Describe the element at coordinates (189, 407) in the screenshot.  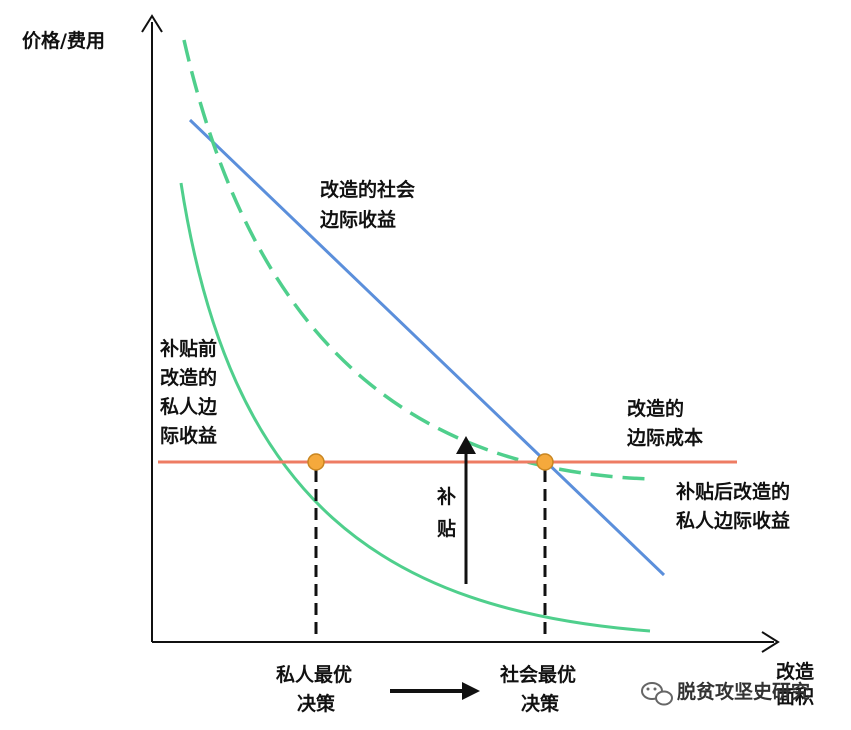
I see `private-mb-before-label-line-3: 私人边` at that location.